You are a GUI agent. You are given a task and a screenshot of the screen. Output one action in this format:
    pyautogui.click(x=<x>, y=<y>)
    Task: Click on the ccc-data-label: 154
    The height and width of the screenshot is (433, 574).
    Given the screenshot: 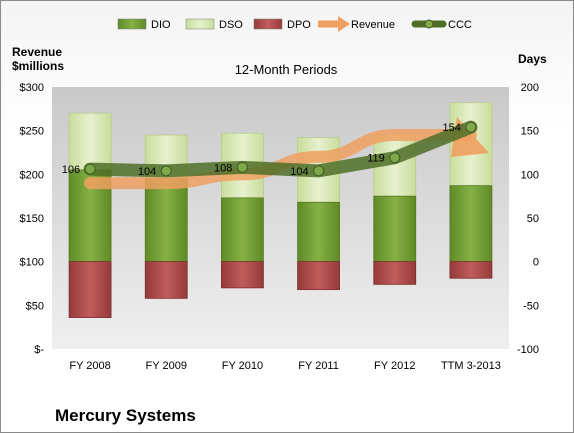 What is the action you would take?
    pyautogui.click(x=452, y=128)
    